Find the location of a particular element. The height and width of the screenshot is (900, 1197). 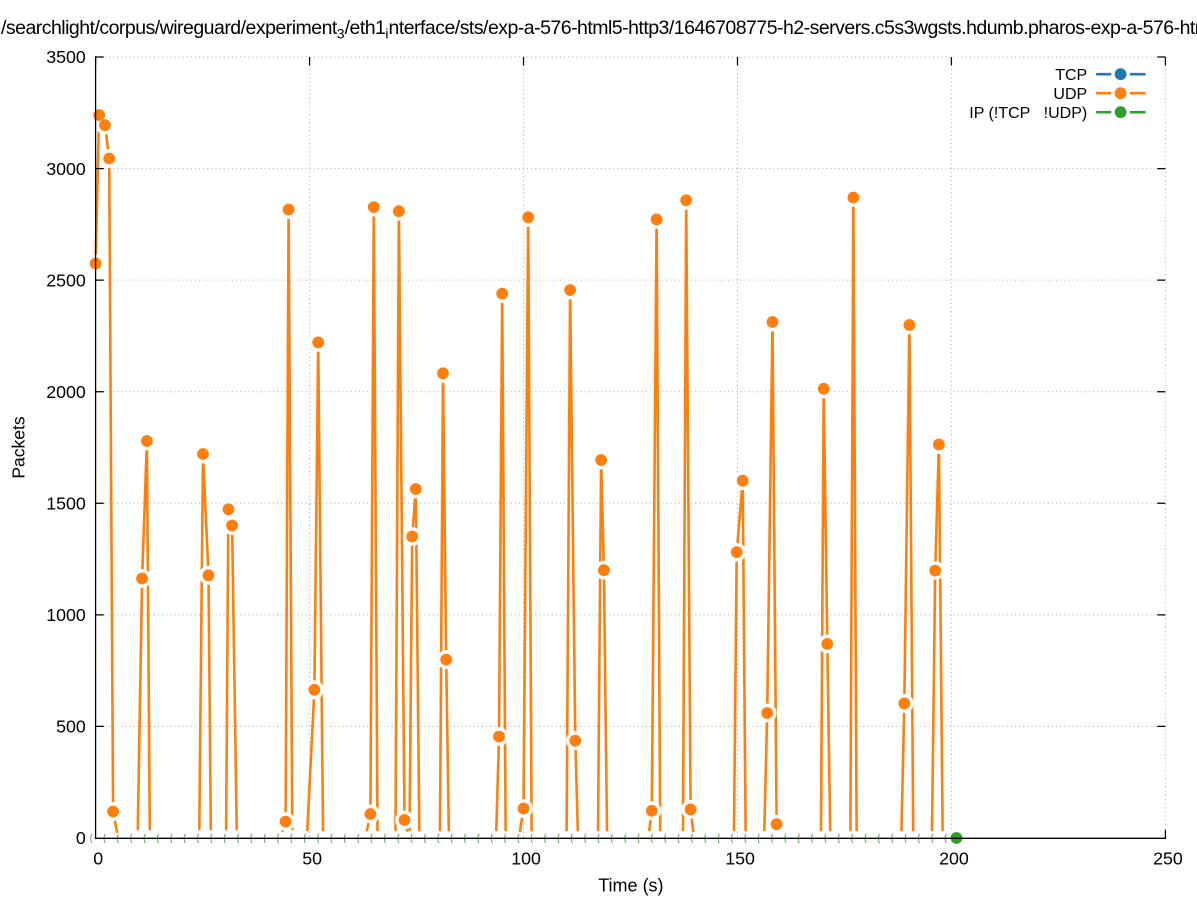

svg-text: 2000 is located at coordinates (66, 392).